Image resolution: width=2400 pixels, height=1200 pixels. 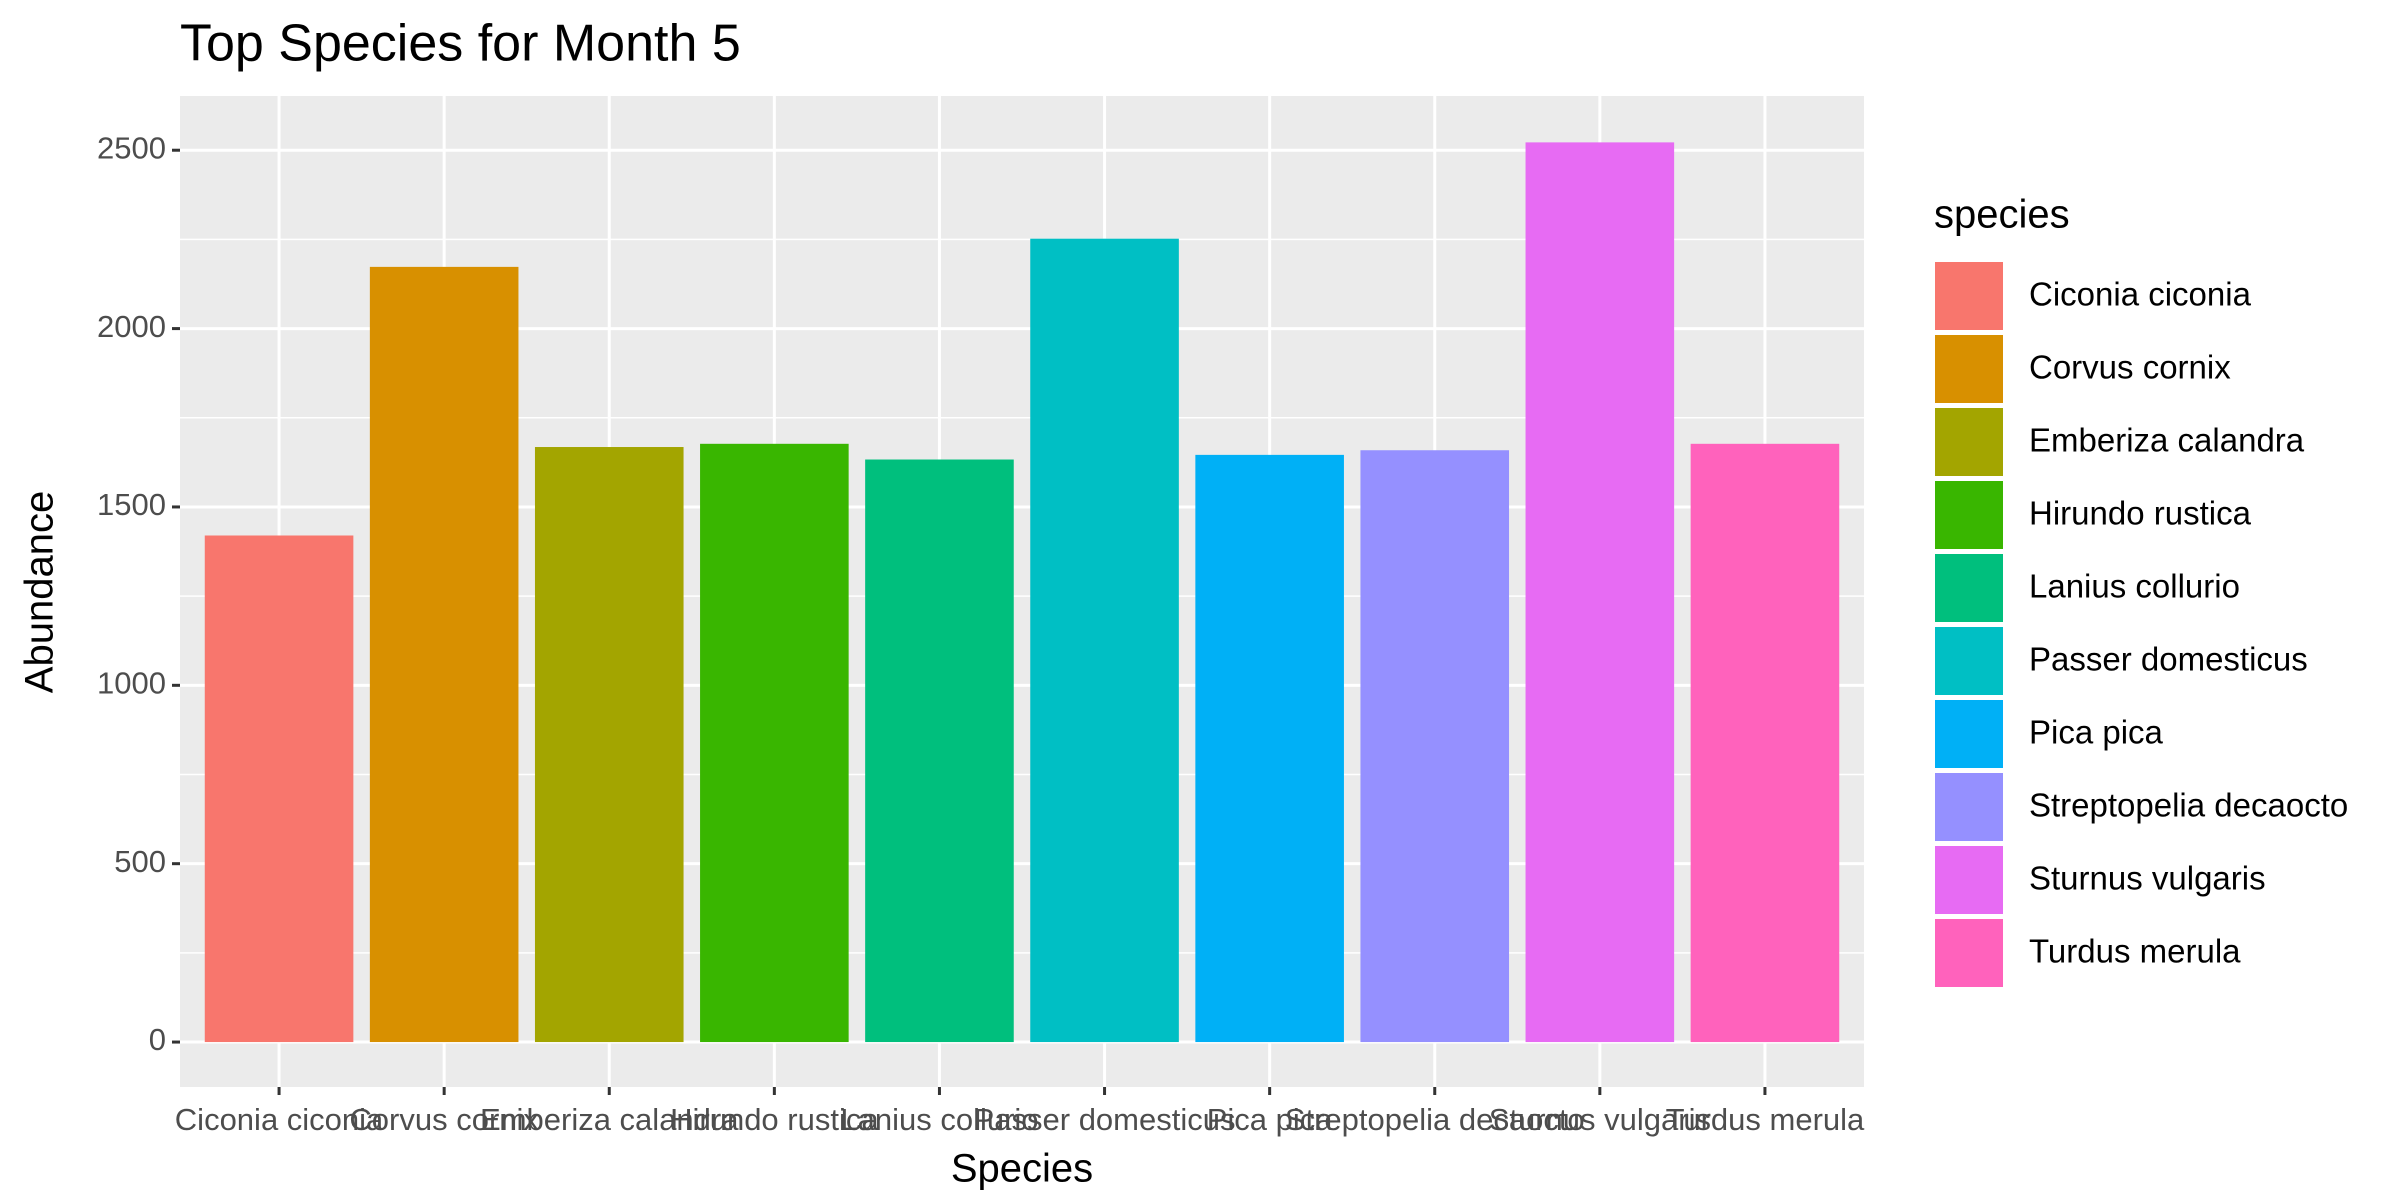 What do you see at coordinates (2002, 215) in the screenshot?
I see `legend-title: species` at bounding box center [2002, 215].